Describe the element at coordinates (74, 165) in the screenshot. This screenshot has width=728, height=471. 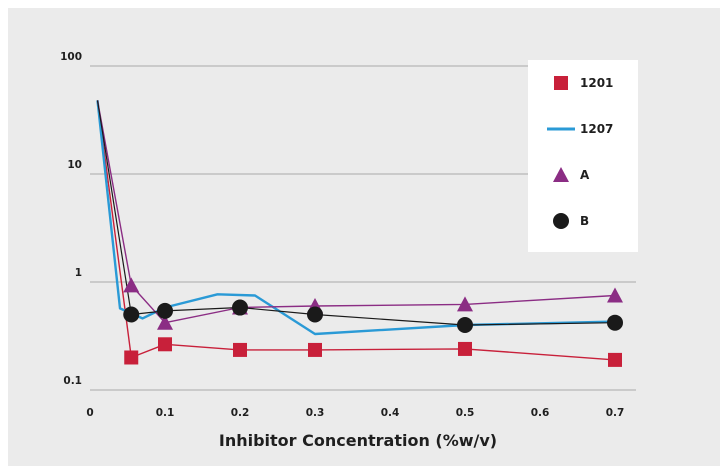
I see `y-tick-label: 10` at that location.